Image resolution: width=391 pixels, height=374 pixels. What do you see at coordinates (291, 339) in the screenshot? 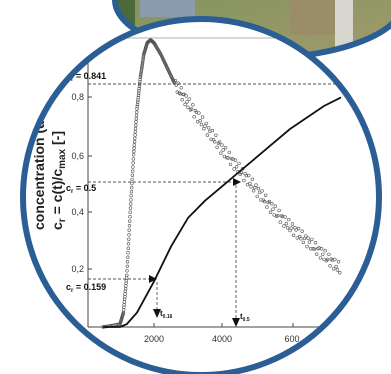
I see `x-tick-label-6000: 600` at bounding box center [291, 339].